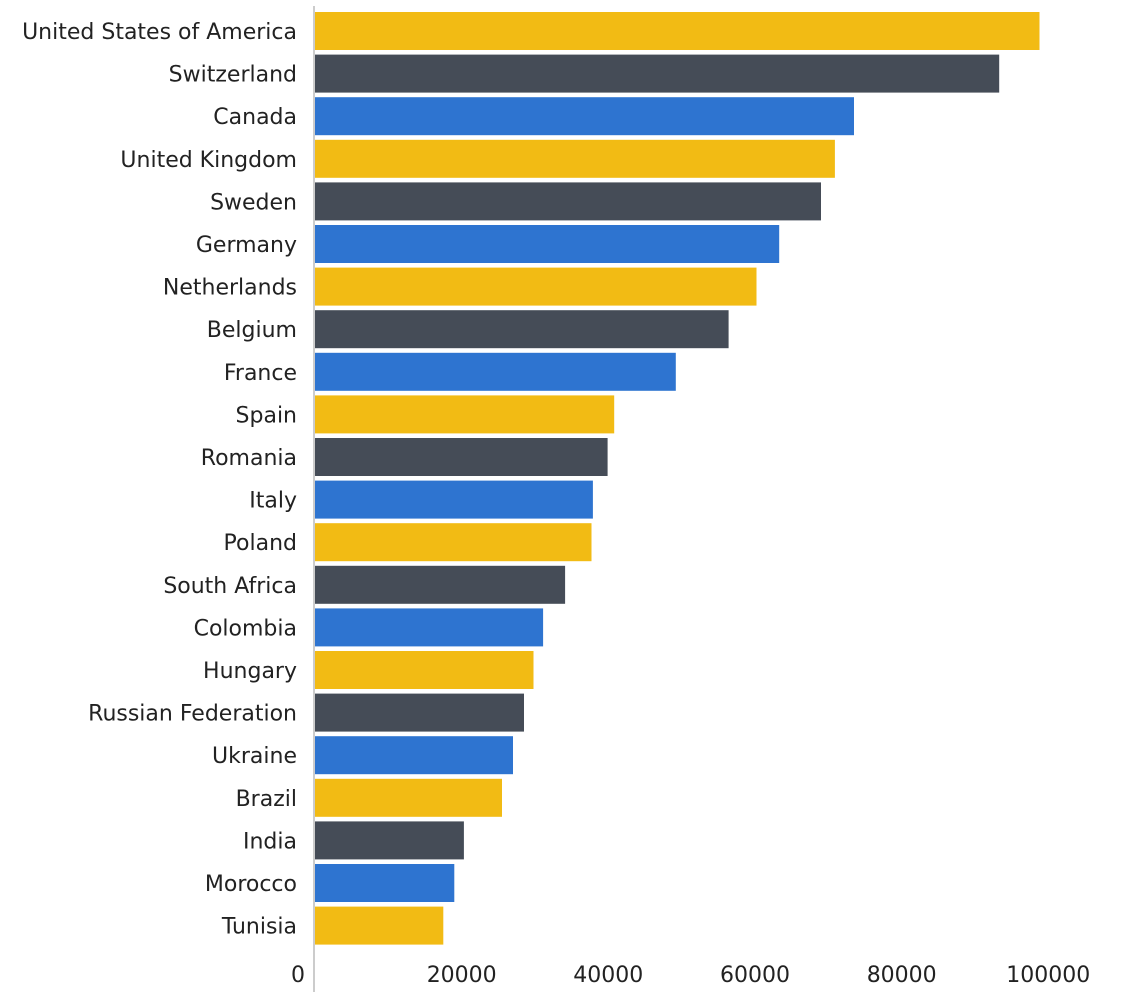 This screenshot has height=1005, width=1129. Describe the element at coordinates (266, 799) in the screenshot. I see `category-label: Brazil` at that location.